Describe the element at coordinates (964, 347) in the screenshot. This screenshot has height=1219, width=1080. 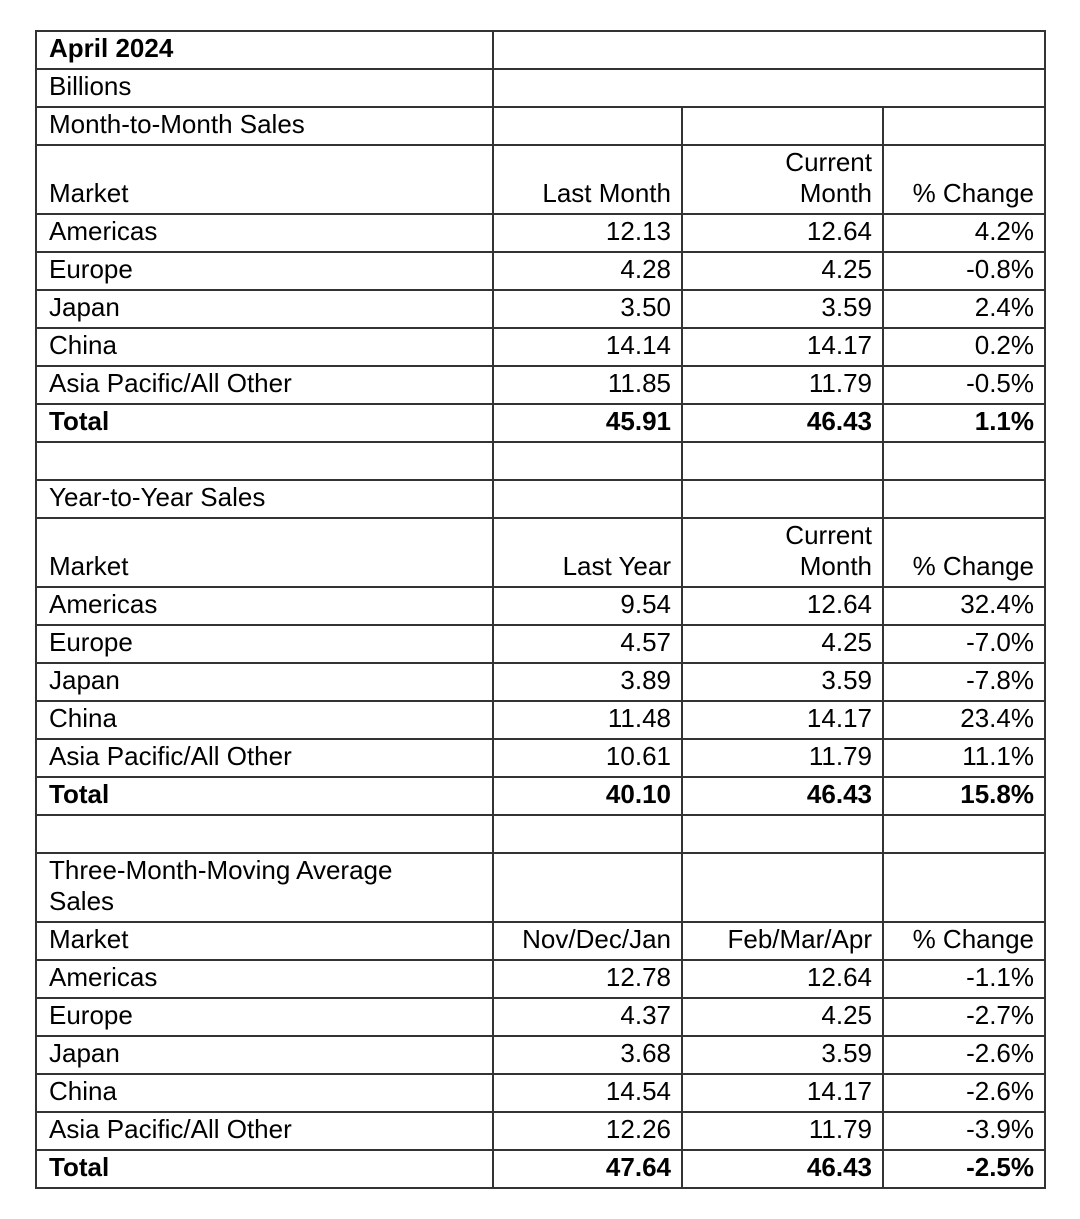
I see `change-cell: 0.2%` at that location.